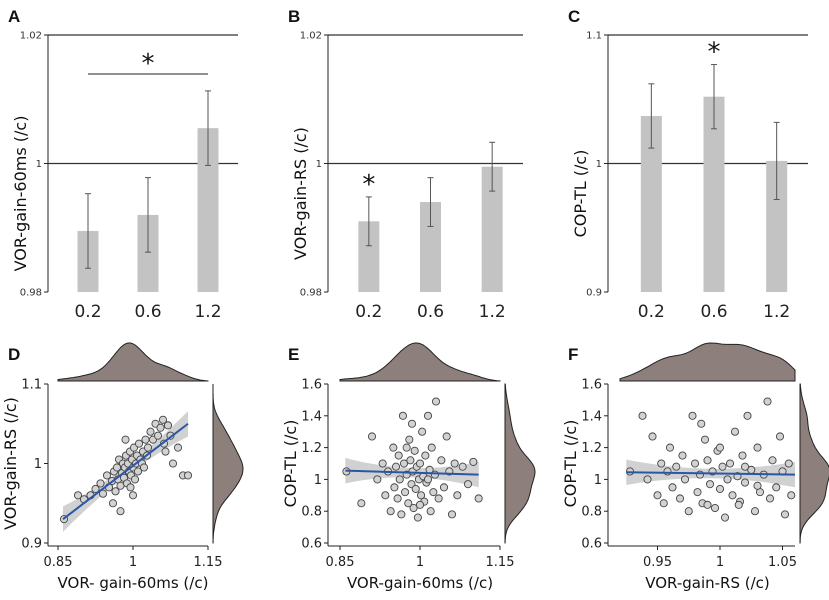  What do you see at coordinates (782, 562) in the screenshot?
I see `x-tick-label: 1.05` at bounding box center [782, 562].